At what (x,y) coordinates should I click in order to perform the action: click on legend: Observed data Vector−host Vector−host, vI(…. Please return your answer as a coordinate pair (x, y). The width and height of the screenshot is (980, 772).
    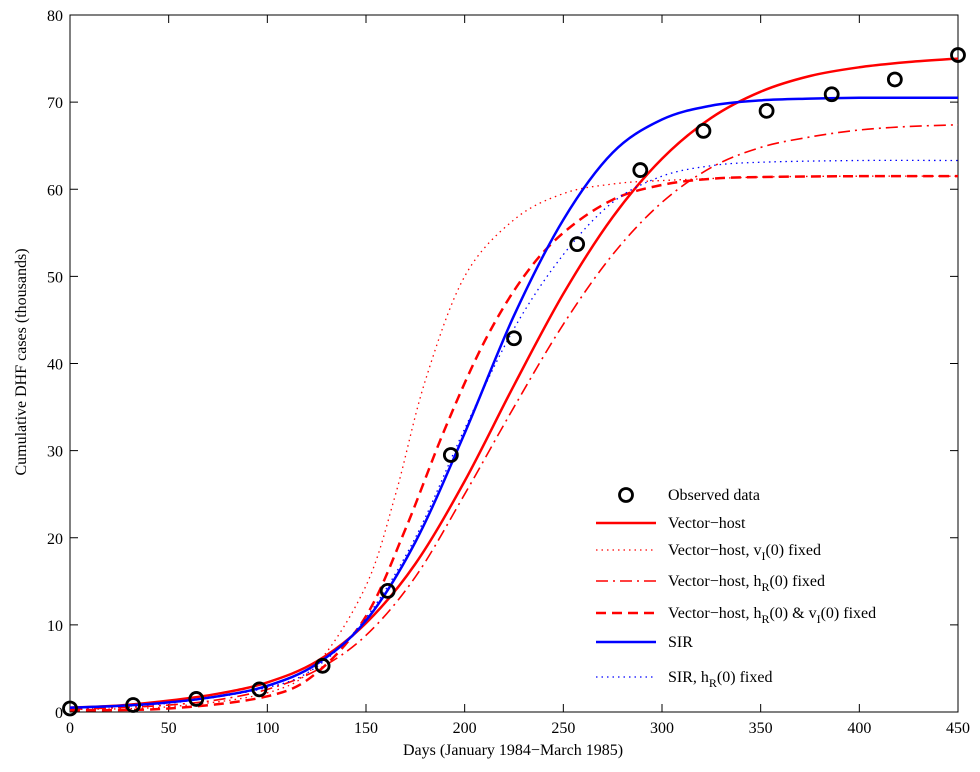
    Looking at the image, I should click on (736, 588).